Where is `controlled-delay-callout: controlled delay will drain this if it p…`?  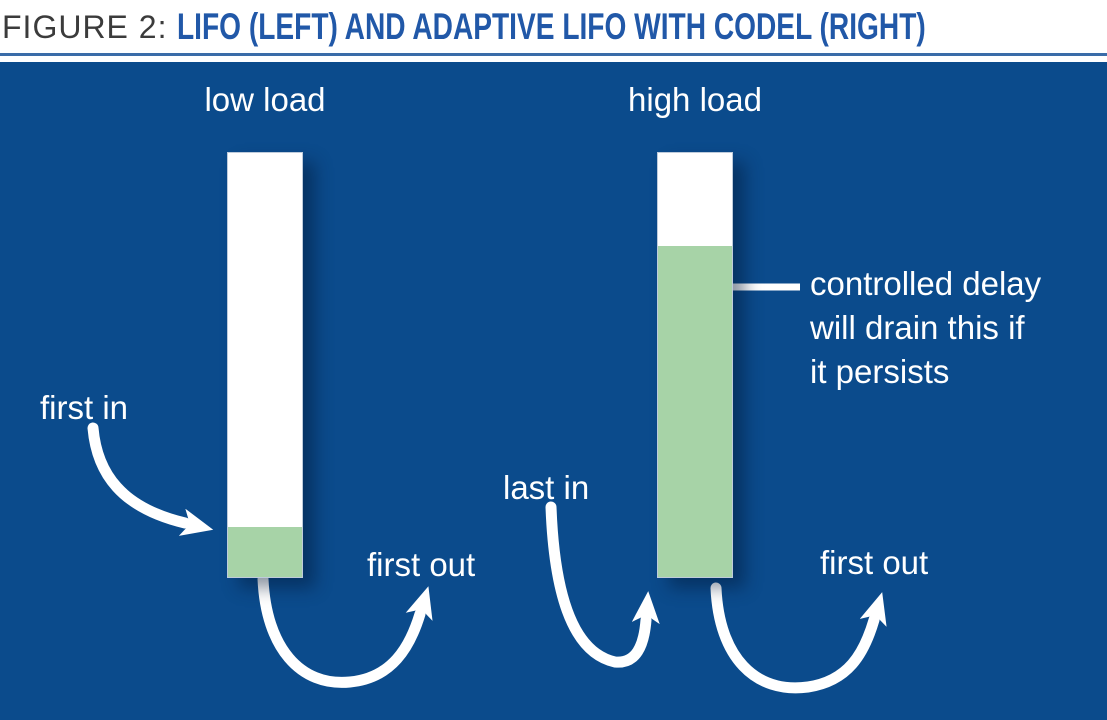 controlled-delay-callout: controlled delay will drain this if it p… is located at coordinates (926, 327).